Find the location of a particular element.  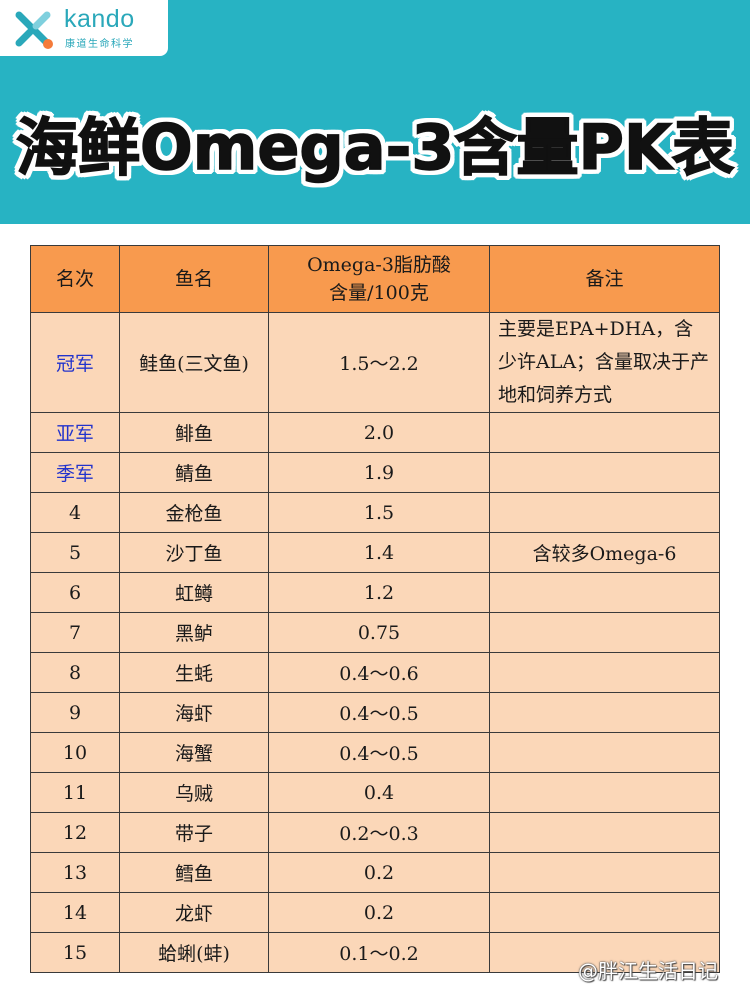

fish-name-cell: 蛤蜊(蚌) is located at coordinates (194, 952).